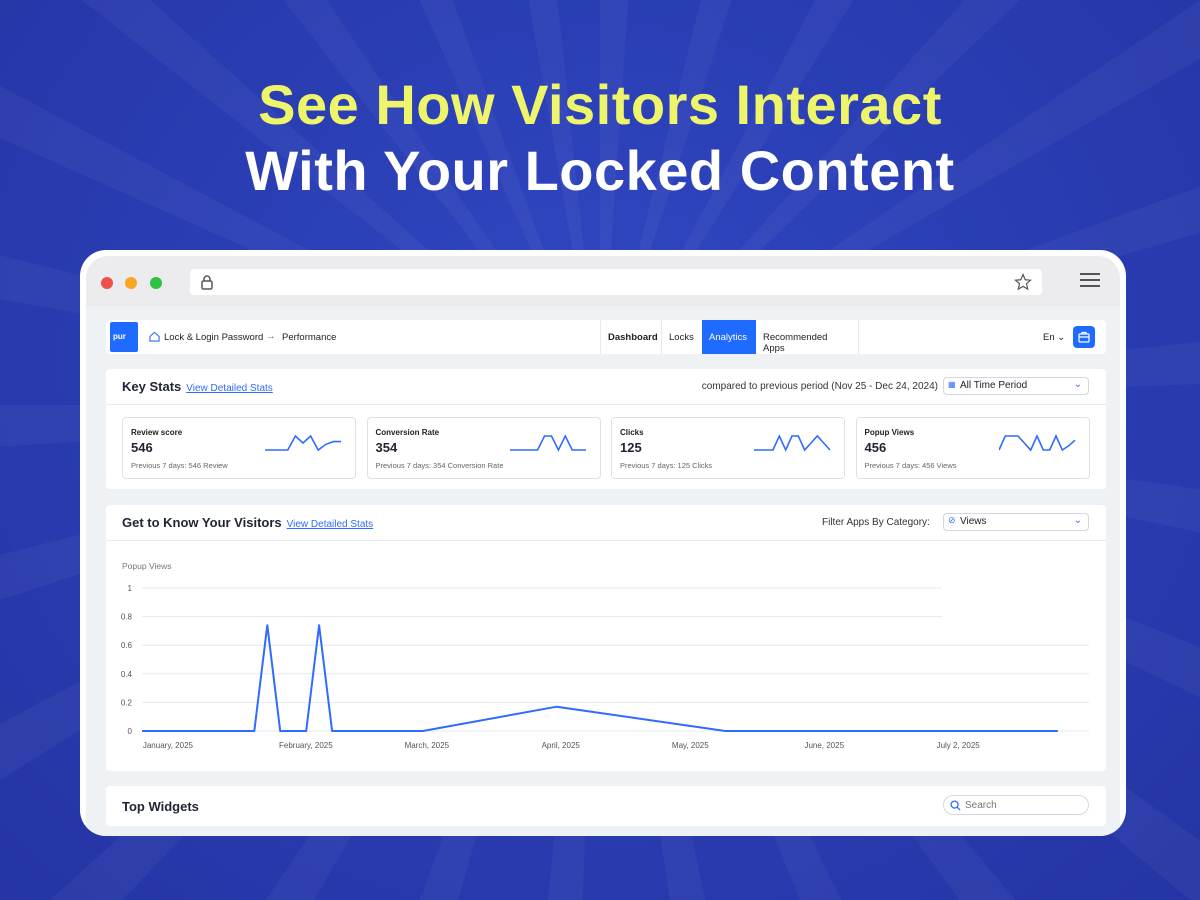  Describe the element at coordinates (1090, 280) in the screenshot. I see `hamburger-menu-icon` at that location.